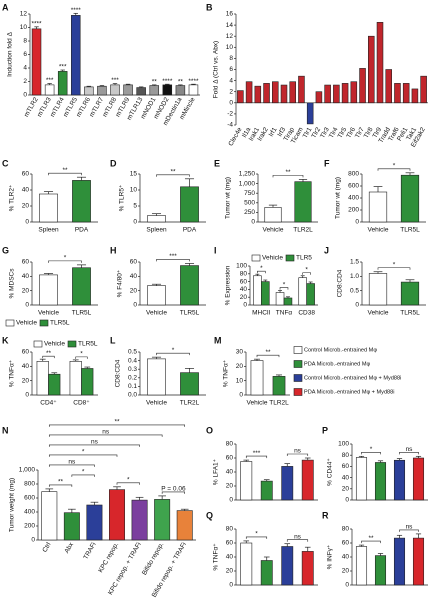 This screenshot has width=431, height=598. I want to click on x-tick-label: CD38, so click(306, 313).